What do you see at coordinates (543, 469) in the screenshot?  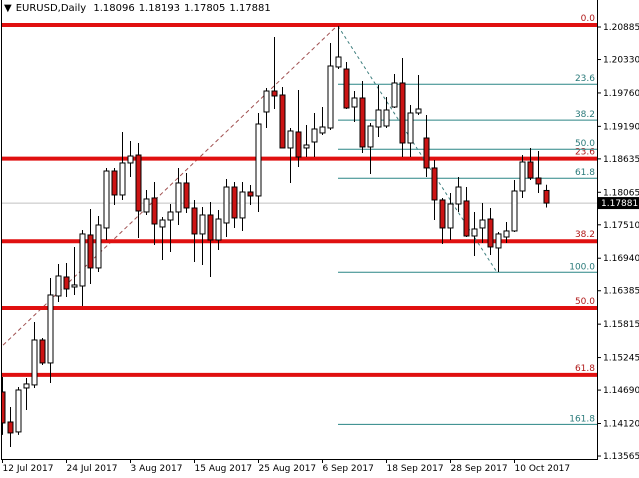 I see `x-axis-tick-label: 10 Oct 2017` at bounding box center [543, 469].